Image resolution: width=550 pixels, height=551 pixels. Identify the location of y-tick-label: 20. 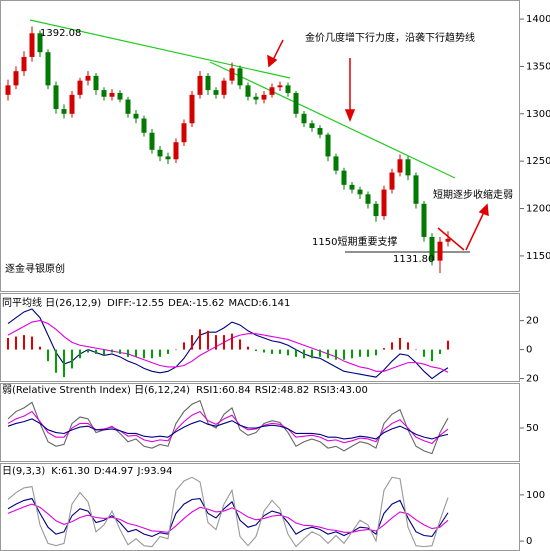
(532, 379).